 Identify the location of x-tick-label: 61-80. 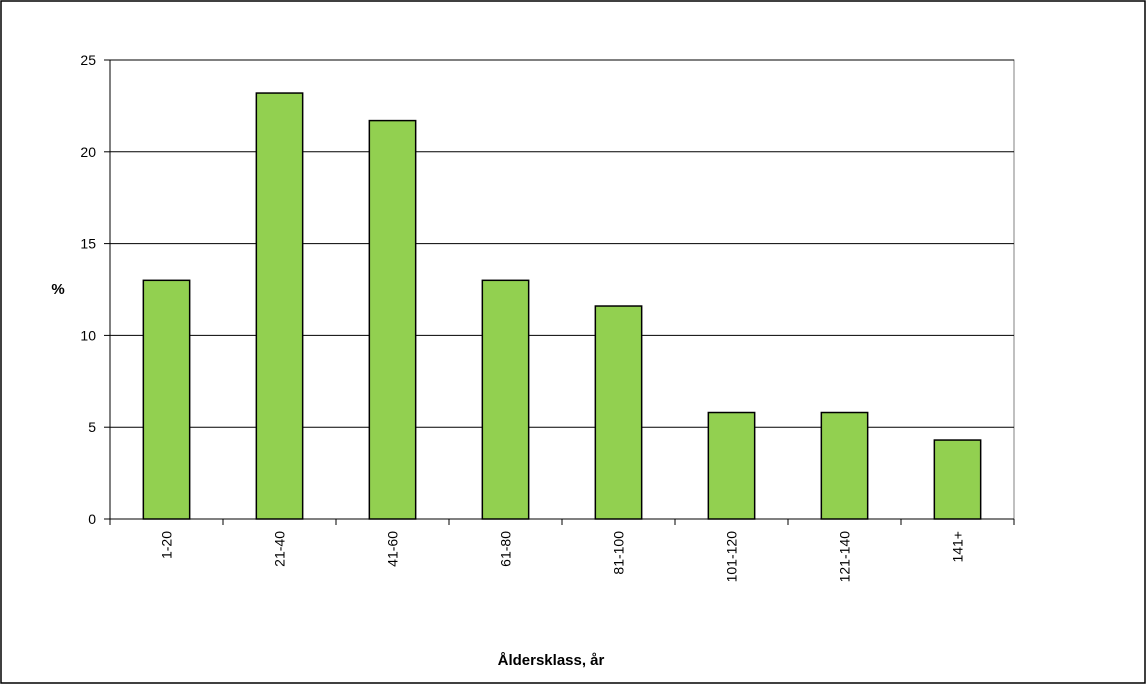
(506, 549).